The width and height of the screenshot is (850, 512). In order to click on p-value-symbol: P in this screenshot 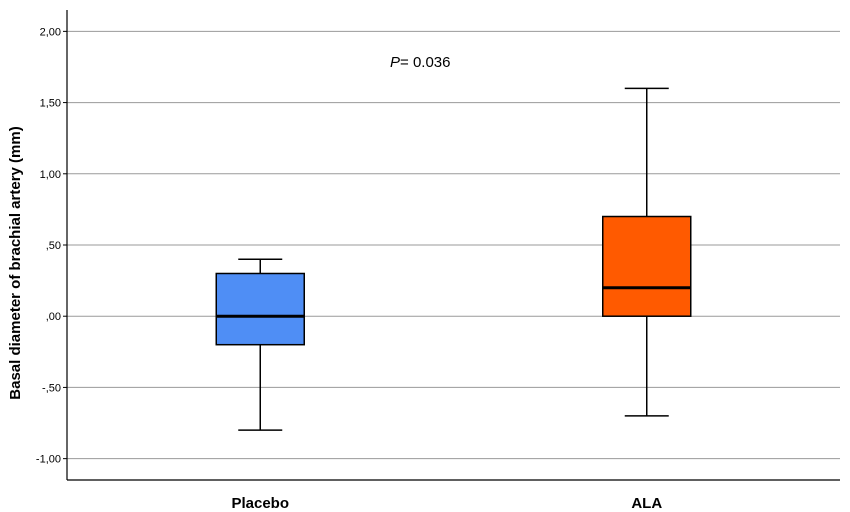, I will do `click(395, 62)`.